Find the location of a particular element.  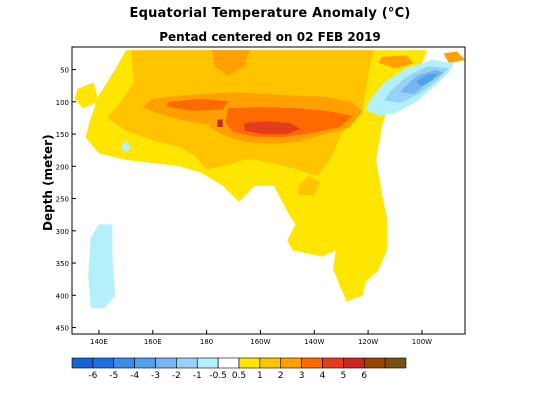

y-axis-ticks: 50 100 150 200 250 300 350 400 450 is located at coordinates (66, 200).